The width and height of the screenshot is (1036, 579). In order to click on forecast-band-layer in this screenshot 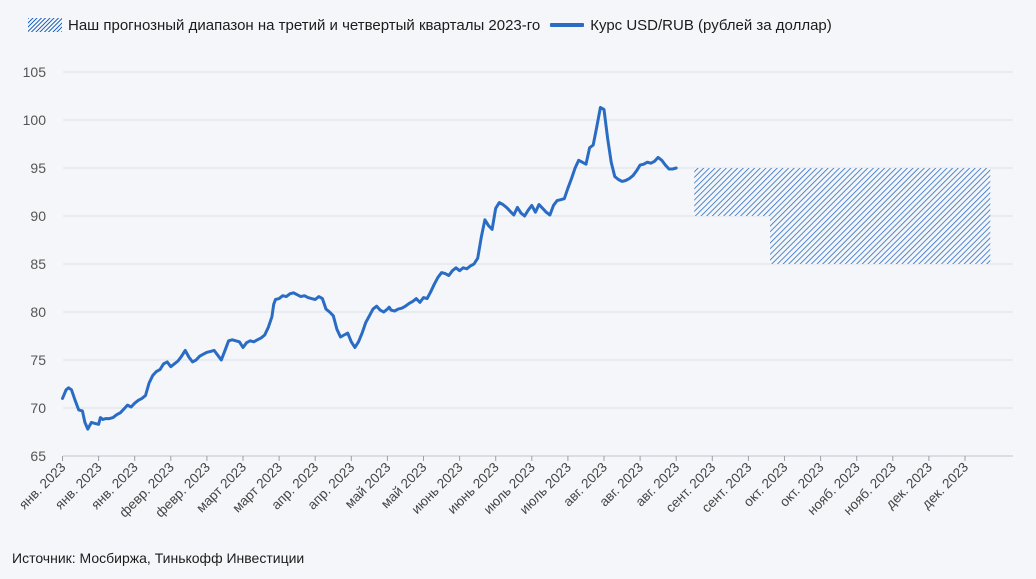, I will do `click(842, 216)`.